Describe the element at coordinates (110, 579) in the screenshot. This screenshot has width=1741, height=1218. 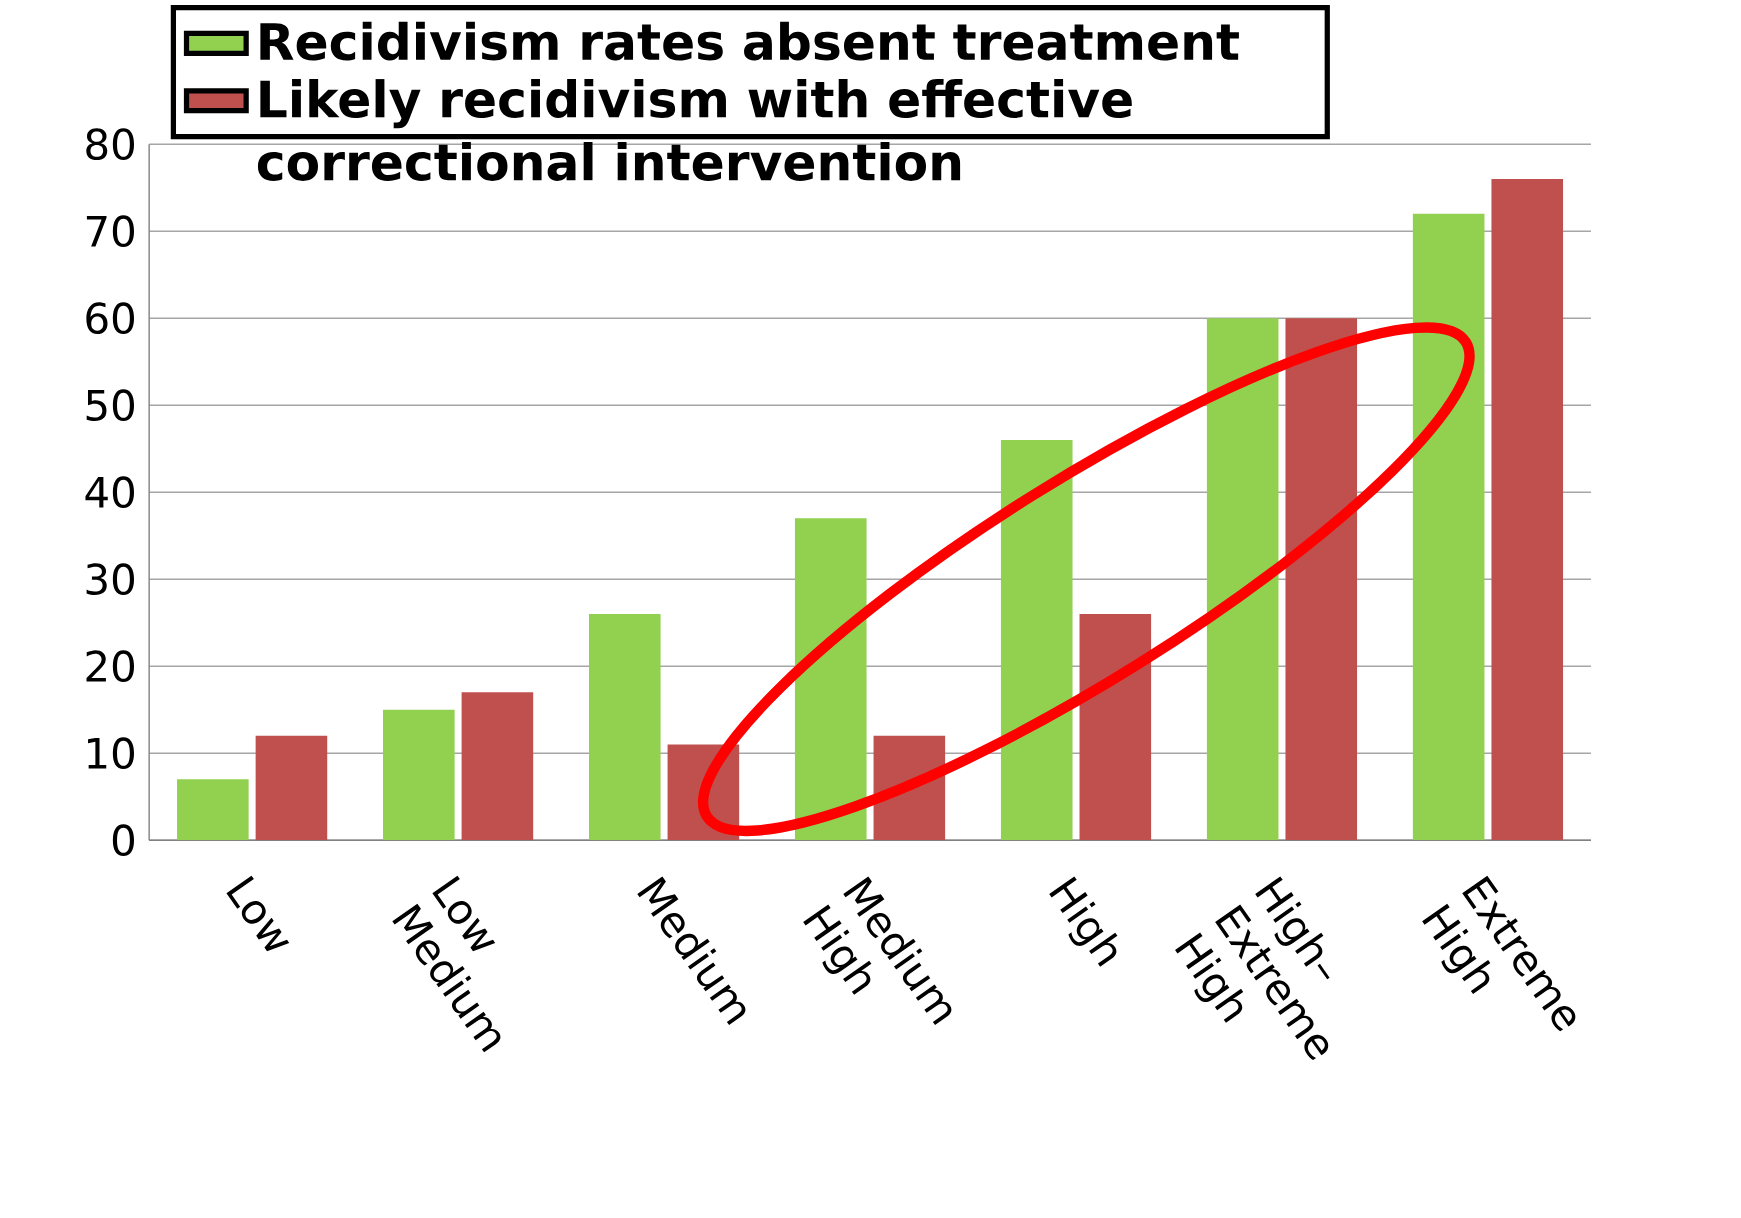
I see `y-tick-label: 30` at that location.